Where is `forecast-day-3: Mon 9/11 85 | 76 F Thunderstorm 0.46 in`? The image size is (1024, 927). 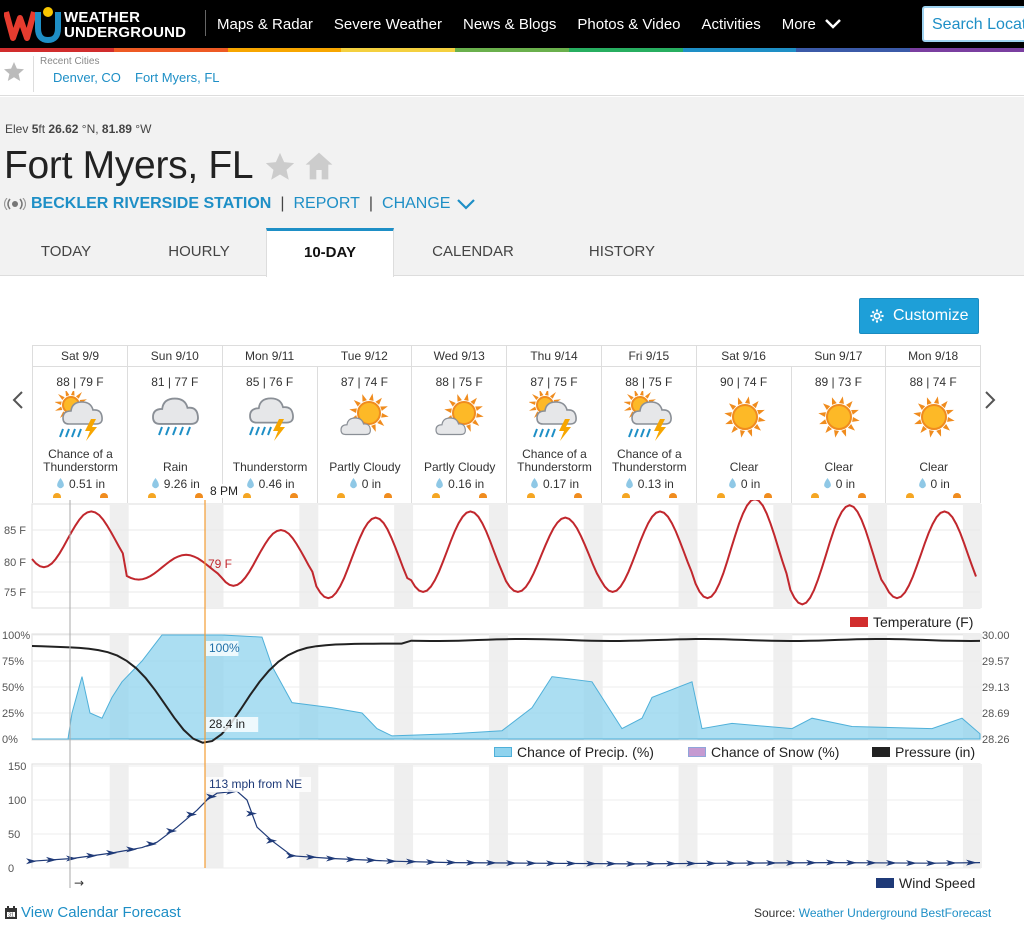 forecast-day-3: Mon 9/11 85 | 76 F Thunderstorm 0.46 in is located at coordinates (270, 424).